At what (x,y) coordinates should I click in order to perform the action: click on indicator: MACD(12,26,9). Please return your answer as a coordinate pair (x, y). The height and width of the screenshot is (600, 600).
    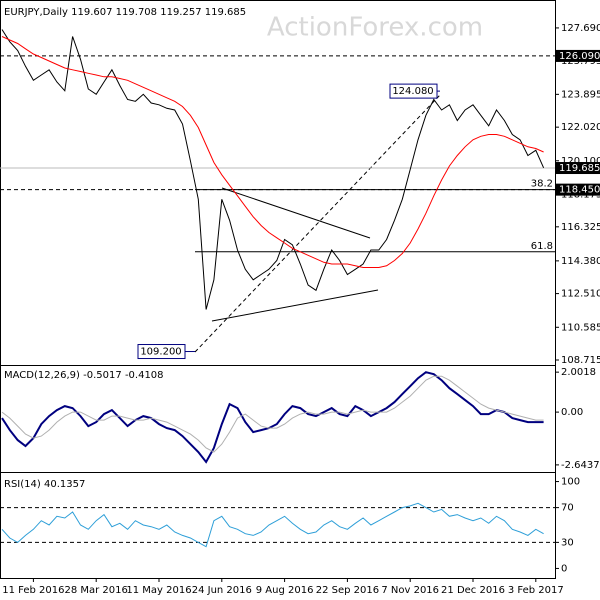
    Looking at the image, I should click on (42, 375).